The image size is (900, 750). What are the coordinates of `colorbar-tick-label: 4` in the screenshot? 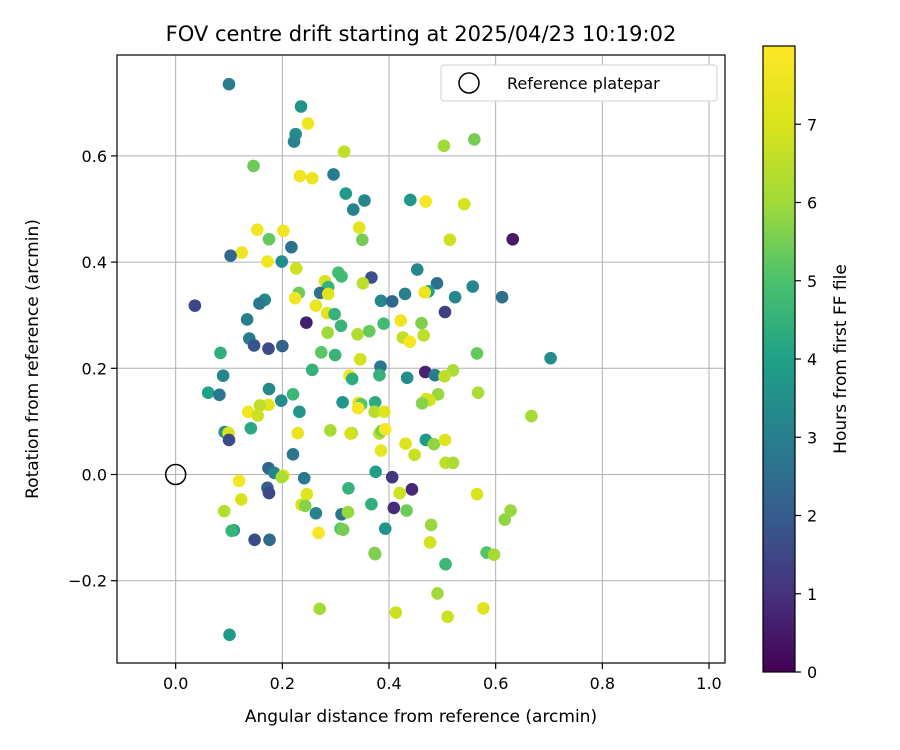 It's located at (812, 359).